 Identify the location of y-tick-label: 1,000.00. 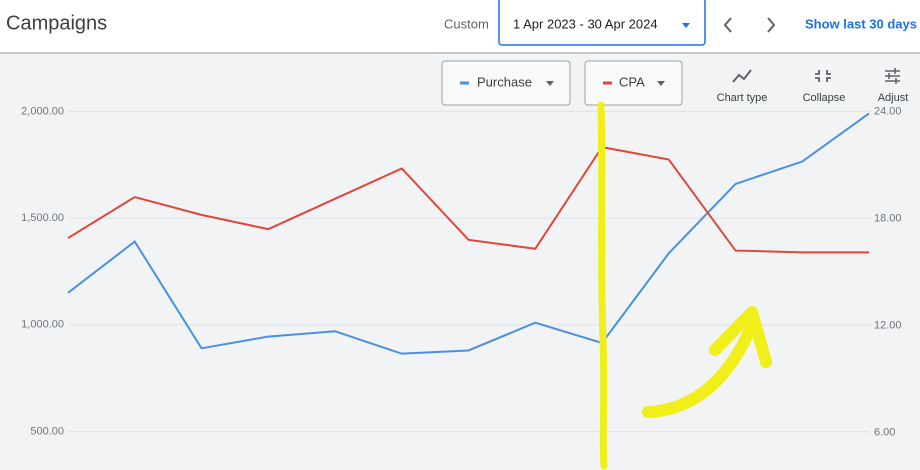
(42, 325).